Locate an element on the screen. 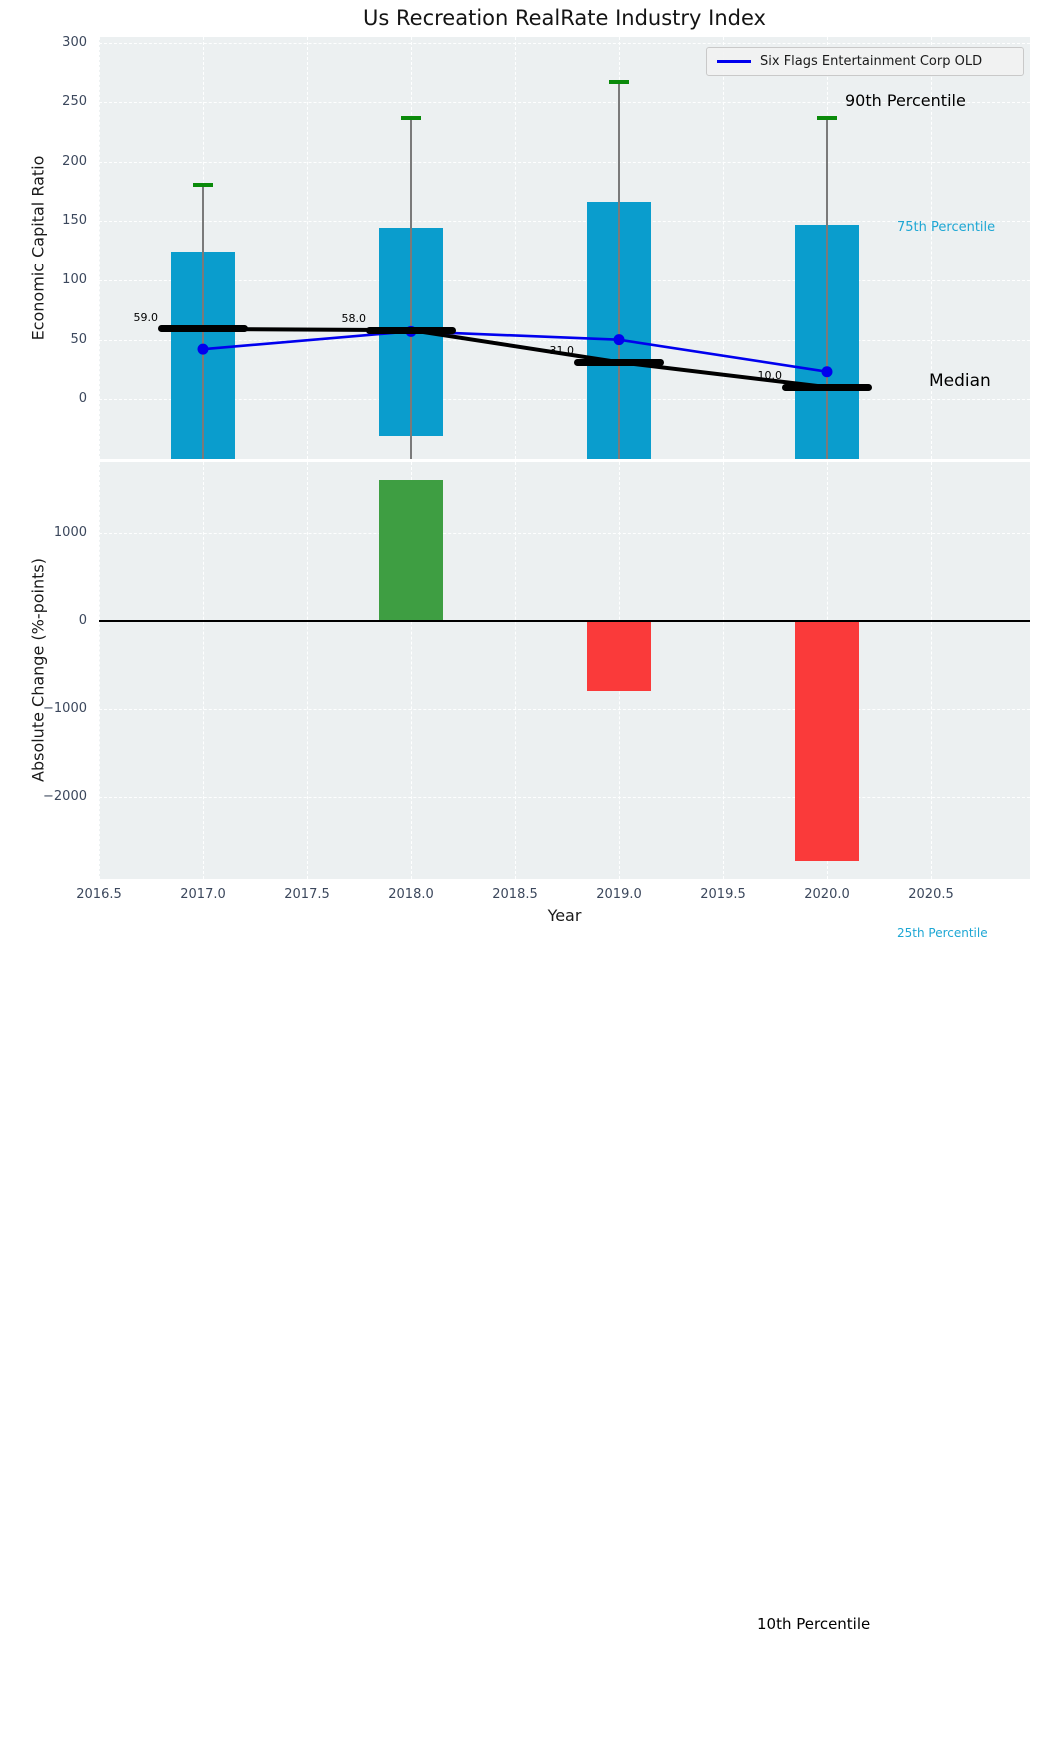 This screenshot has height=1742, width=1039. median-annotation: 59.0 is located at coordinates (146, 317).